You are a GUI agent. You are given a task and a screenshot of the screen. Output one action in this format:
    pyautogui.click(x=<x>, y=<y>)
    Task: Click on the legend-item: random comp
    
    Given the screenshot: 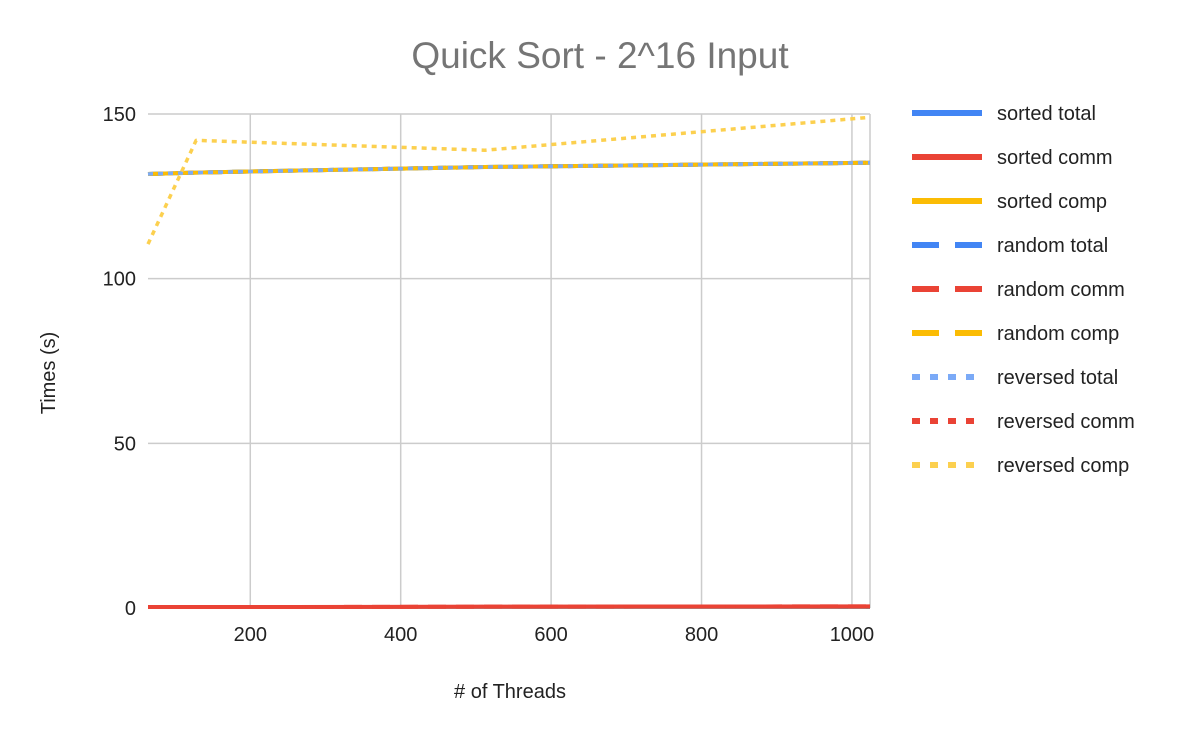 What is the action you would take?
    pyautogui.click(x=1015, y=334)
    